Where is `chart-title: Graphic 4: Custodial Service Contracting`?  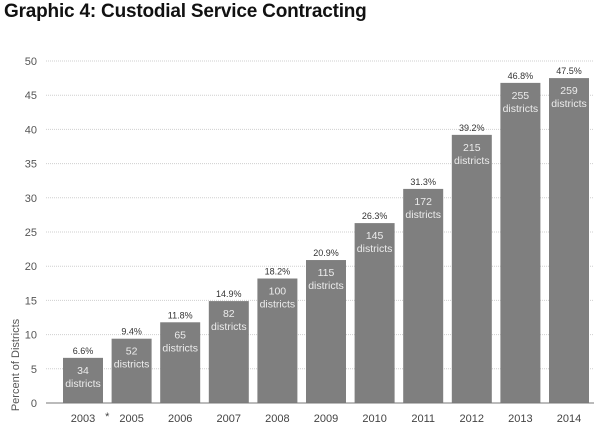 chart-title: Graphic 4: Custodial Service Contracting is located at coordinates (185, 11).